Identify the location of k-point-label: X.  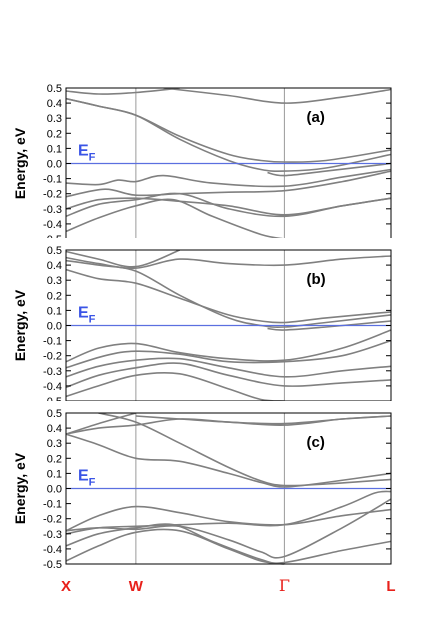
(66, 586).